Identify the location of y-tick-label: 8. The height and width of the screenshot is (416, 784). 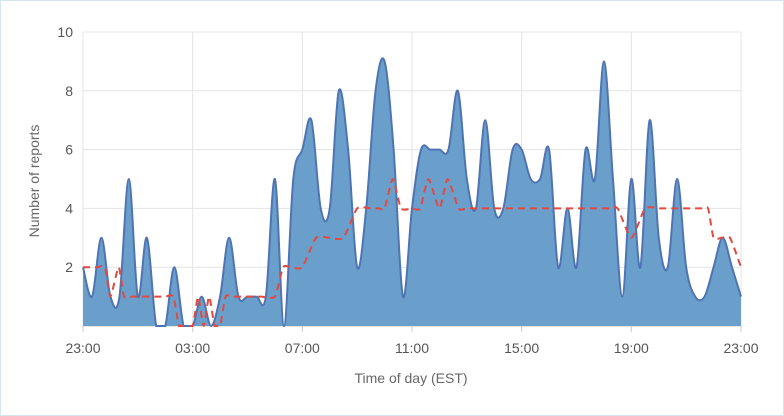
(69, 91).